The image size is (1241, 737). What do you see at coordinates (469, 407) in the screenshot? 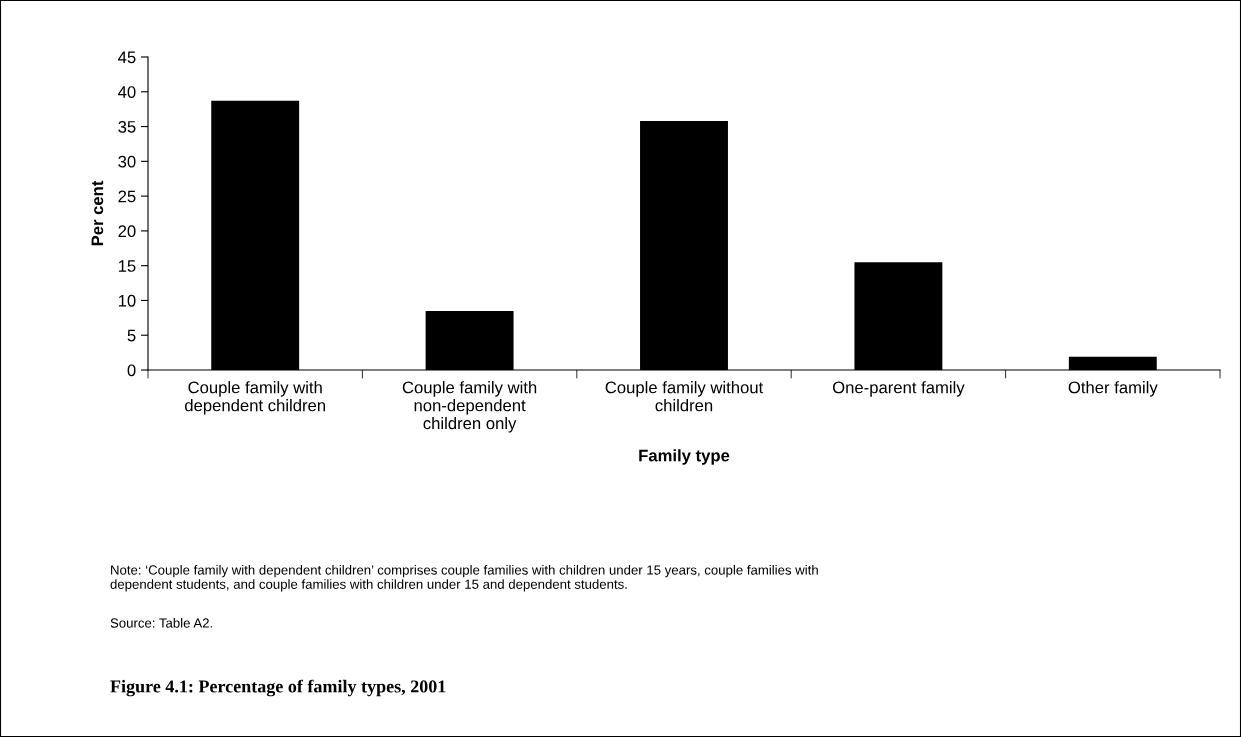
I see `x-tick-label: Couple family with non-dependent children only` at bounding box center [469, 407].